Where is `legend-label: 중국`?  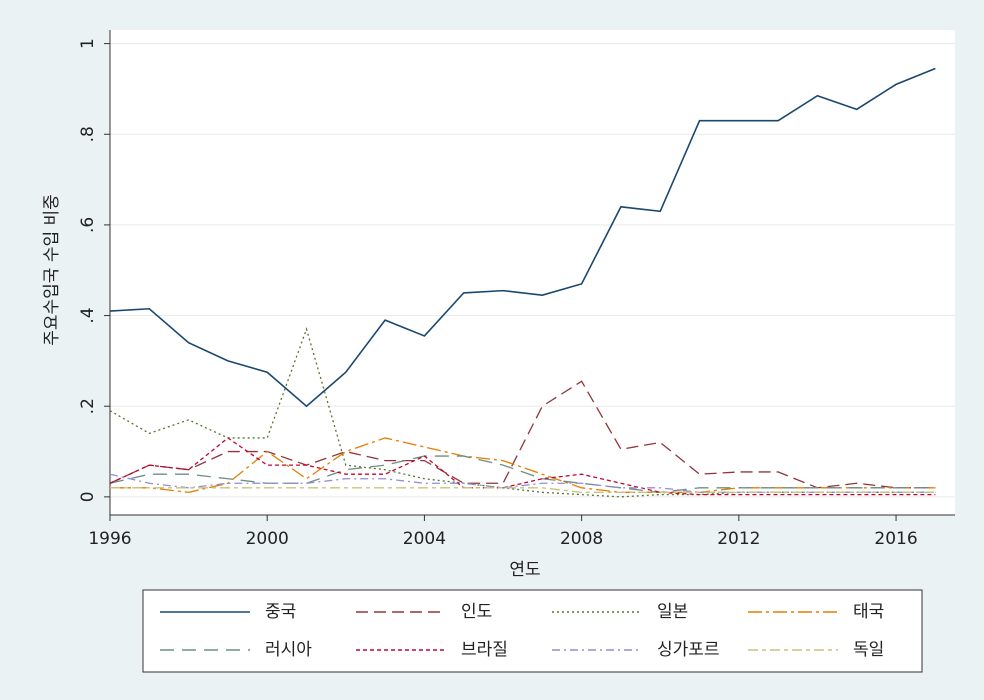
legend-label: 중국 is located at coordinates (280, 612).